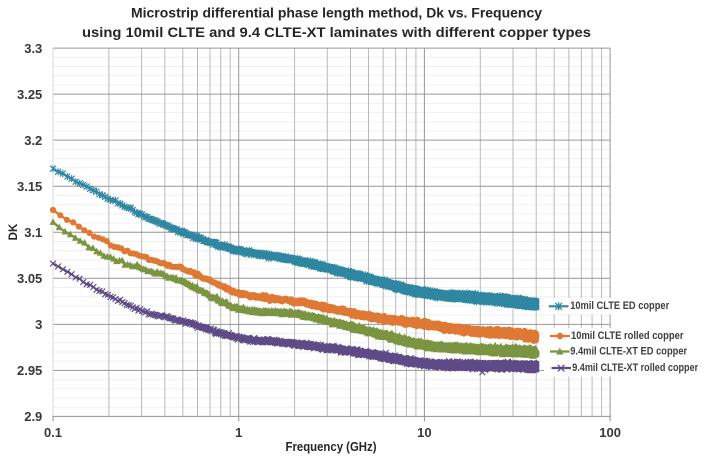 The width and height of the screenshot is (708, 466). I want to click on svg-text: 100, so click(610, 432).